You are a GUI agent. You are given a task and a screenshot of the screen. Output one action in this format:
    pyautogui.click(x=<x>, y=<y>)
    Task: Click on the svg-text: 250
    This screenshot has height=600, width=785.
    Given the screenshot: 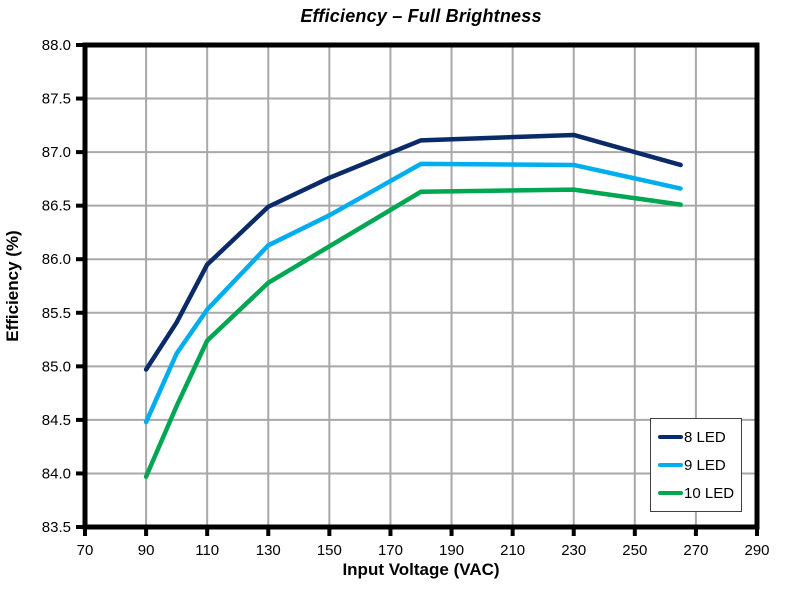 What is the action you would take?
    pyautogui.click(x=634, y=550)
    